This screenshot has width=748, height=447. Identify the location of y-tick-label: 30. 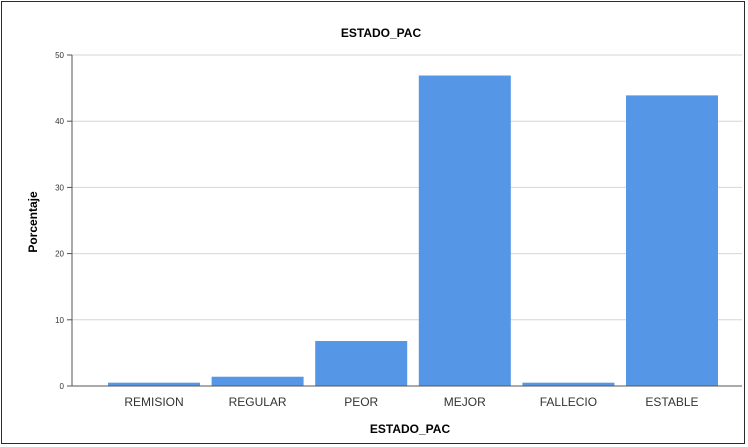
(59, 187).